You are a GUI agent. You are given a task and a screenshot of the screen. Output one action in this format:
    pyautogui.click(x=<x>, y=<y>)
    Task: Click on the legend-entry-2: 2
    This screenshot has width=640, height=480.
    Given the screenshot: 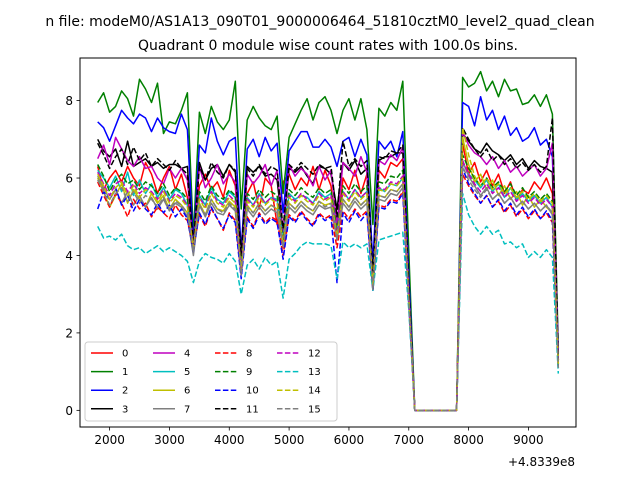 What is the action you would take?
    pyautogui.click(x=109, y=391)
    